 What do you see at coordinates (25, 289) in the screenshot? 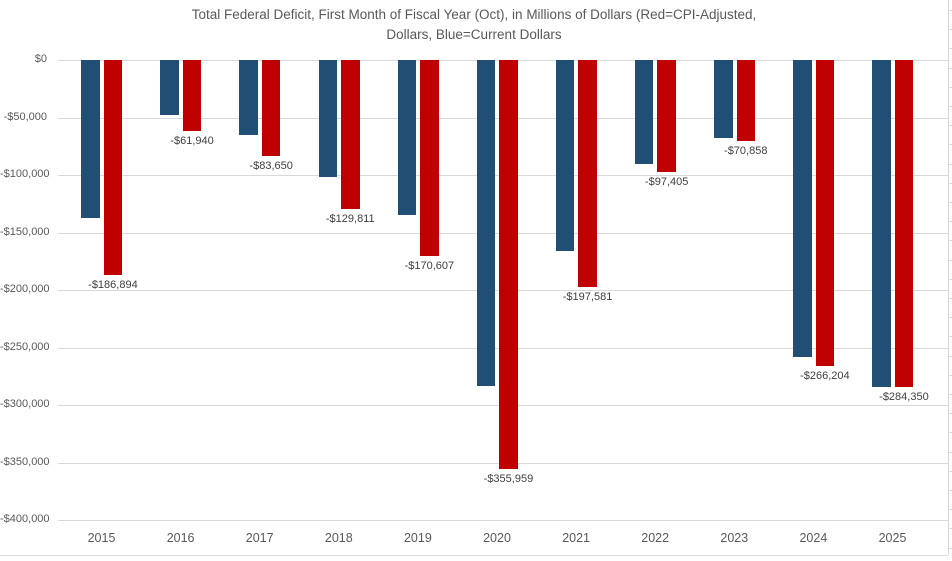
I see `y-axis-tick-label: -$200,000` at bounding box center [25, 289].